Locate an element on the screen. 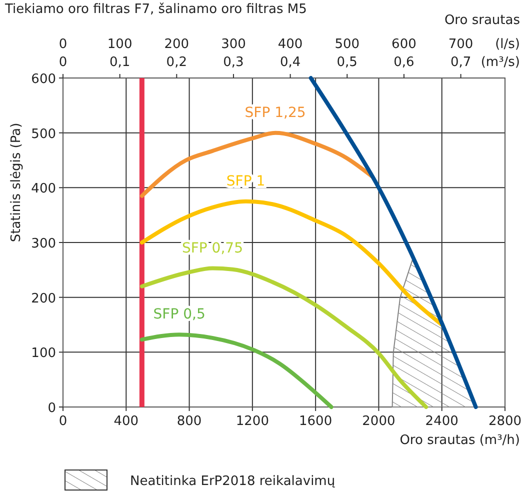 Image resolution: width=524 pixels, height=491 pixels. y-tick-label: 500 is located at coordinates (43, 134).